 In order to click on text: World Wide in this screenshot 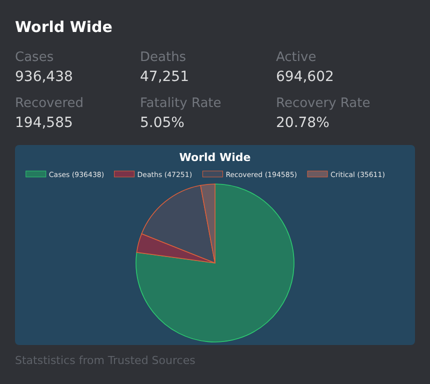, I will do `click(63, 27)`.